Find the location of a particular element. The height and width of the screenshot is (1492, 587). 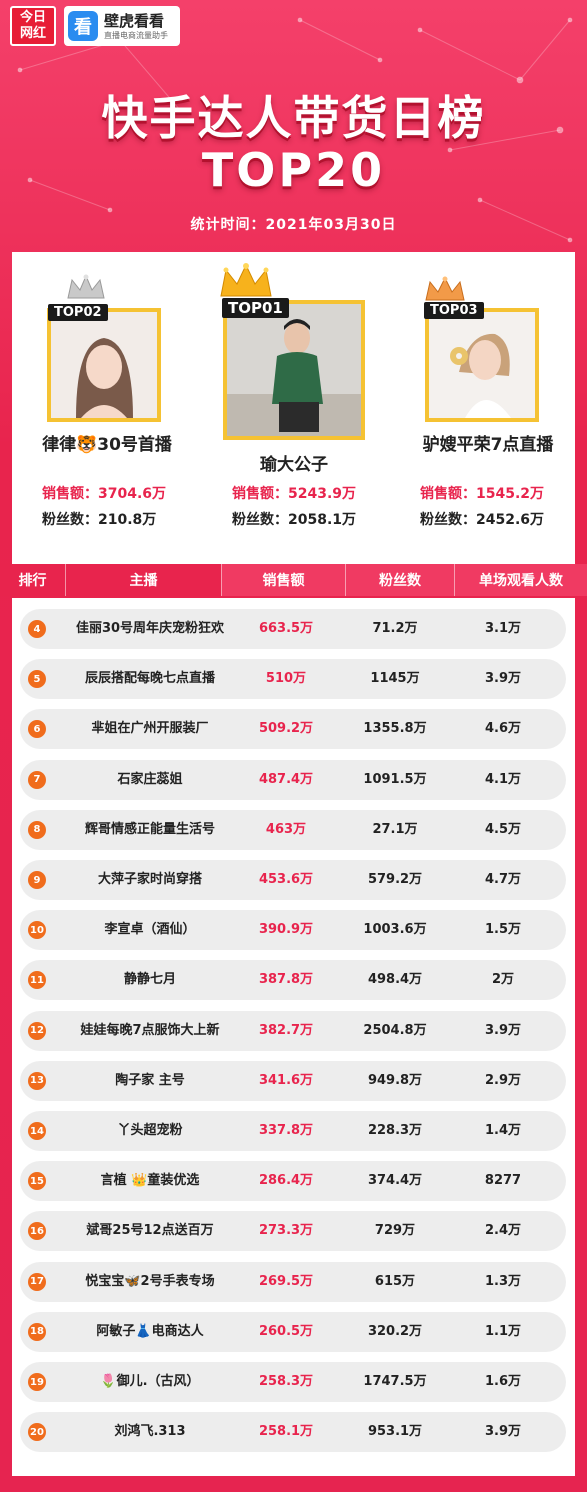

table-row: 9 大萍子家时尚穿搭 453.6万 579.2万 4.7万 is located at coordinates (293, 880).